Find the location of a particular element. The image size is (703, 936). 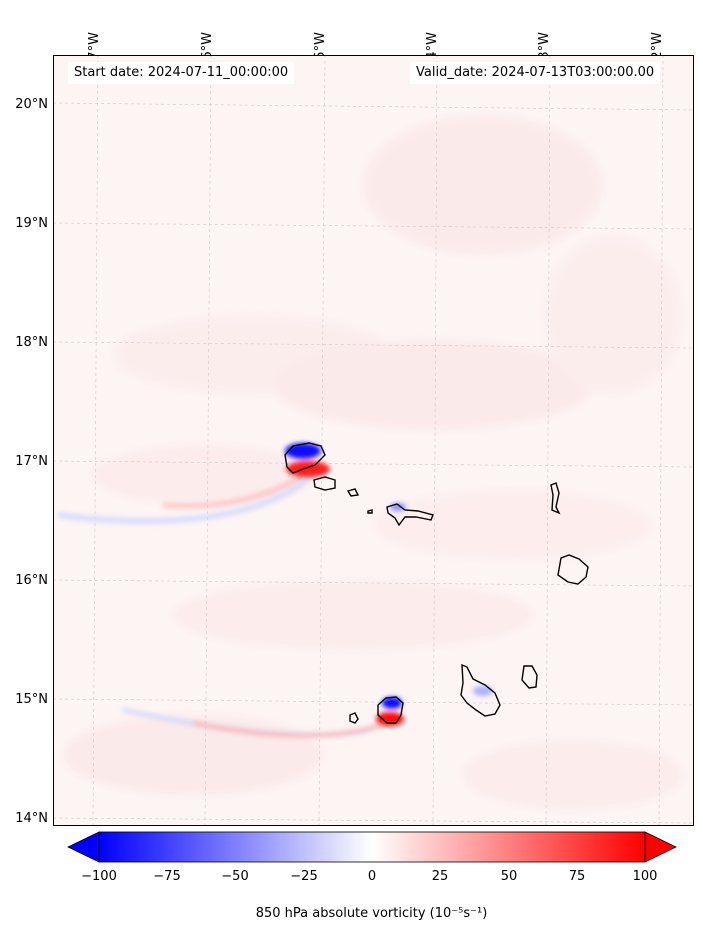

lat-label-14n: 14°N is located at coordinates (31, 818).